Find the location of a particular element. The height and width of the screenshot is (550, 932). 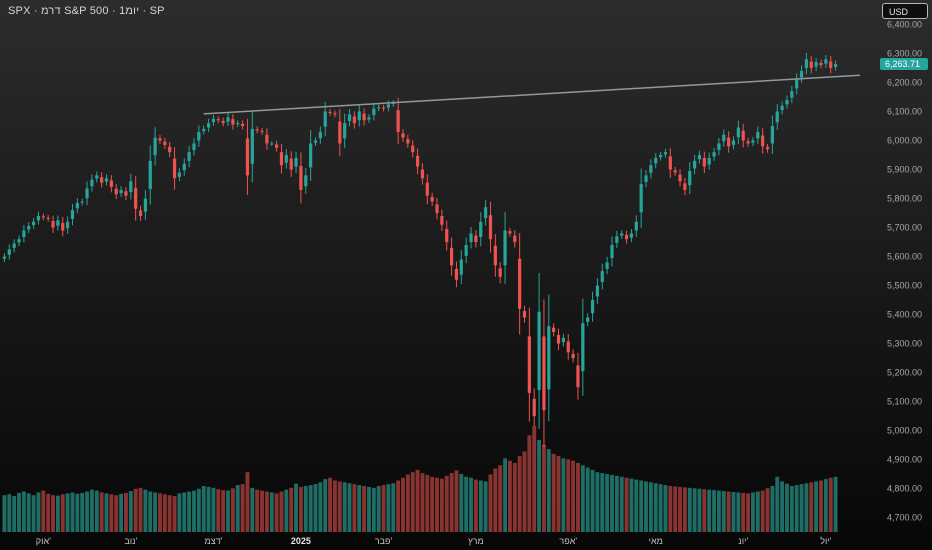

currency-selector: USD is located at coordinates (905, 11).